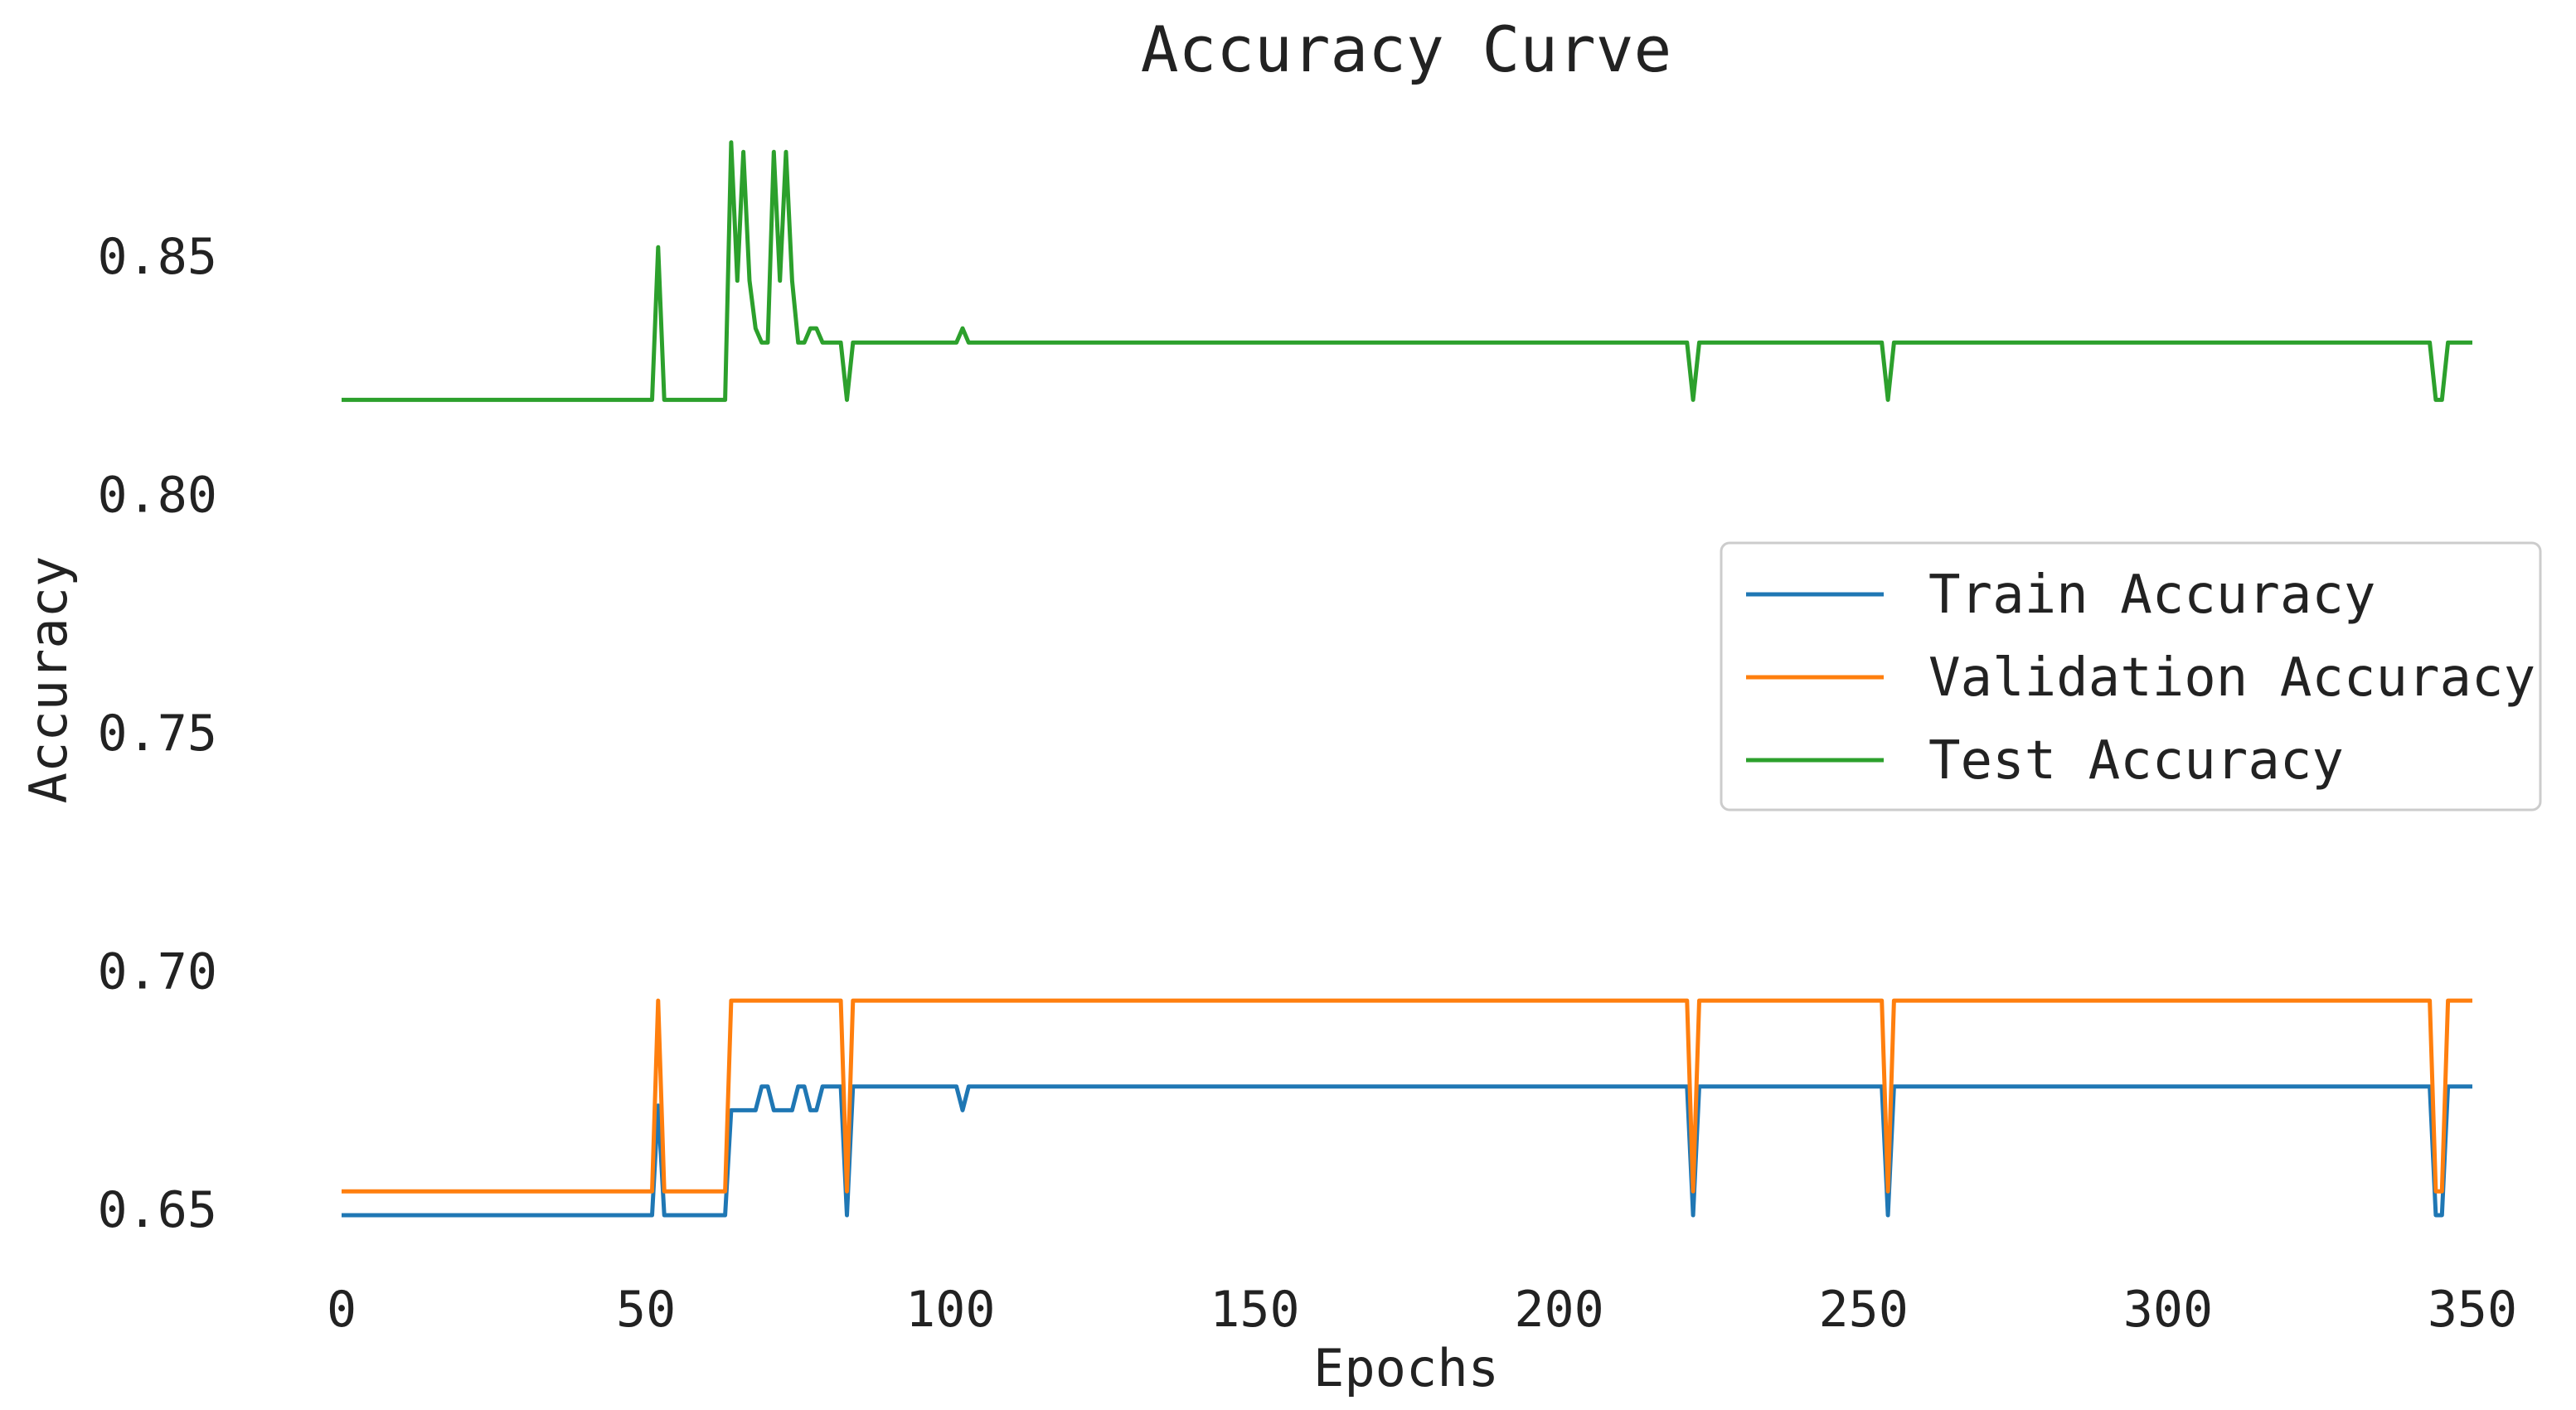 Image resolution: width=2576 pixels, height=1410 pixels. What do you see at coordinates (1864, 1310) in the screenshot?
I see `x-tick-label: 250` at bounding box center [1864, 1310].